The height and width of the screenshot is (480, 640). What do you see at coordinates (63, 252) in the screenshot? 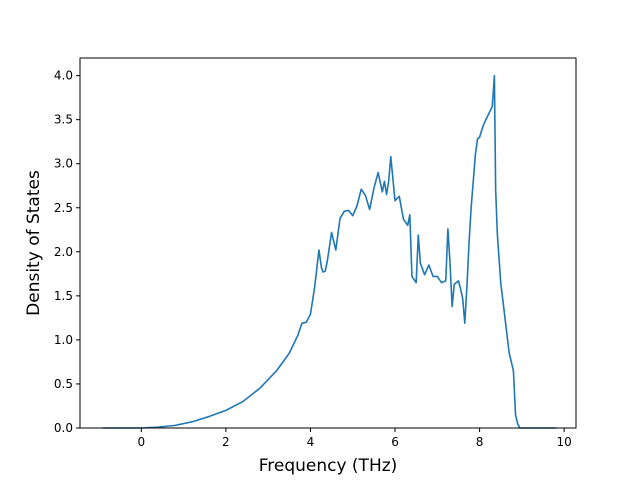
I see `y-tick-label: 2.0` at bounding box center [63, 252].